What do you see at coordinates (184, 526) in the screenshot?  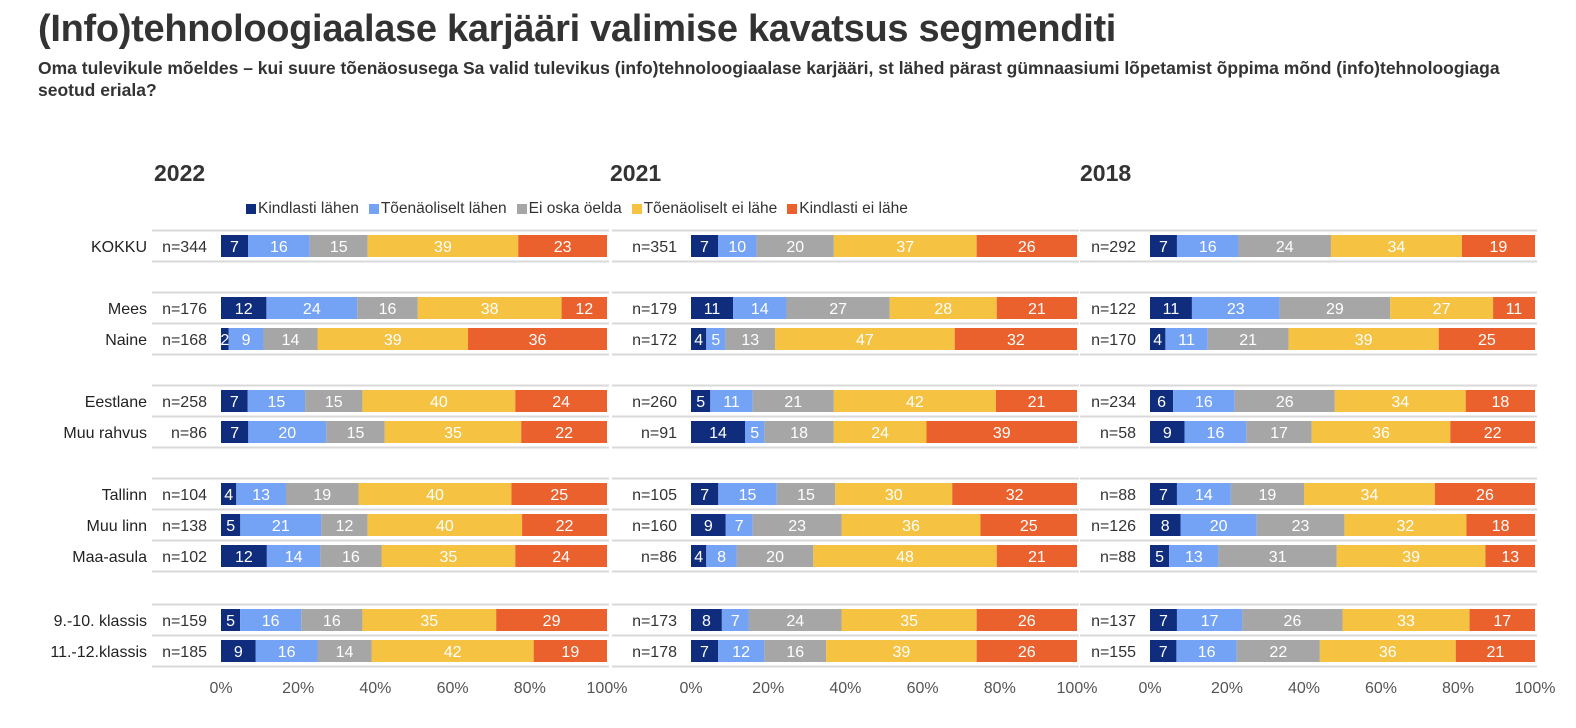 I see `n-label: n=138` at bounding box center [184, 526].